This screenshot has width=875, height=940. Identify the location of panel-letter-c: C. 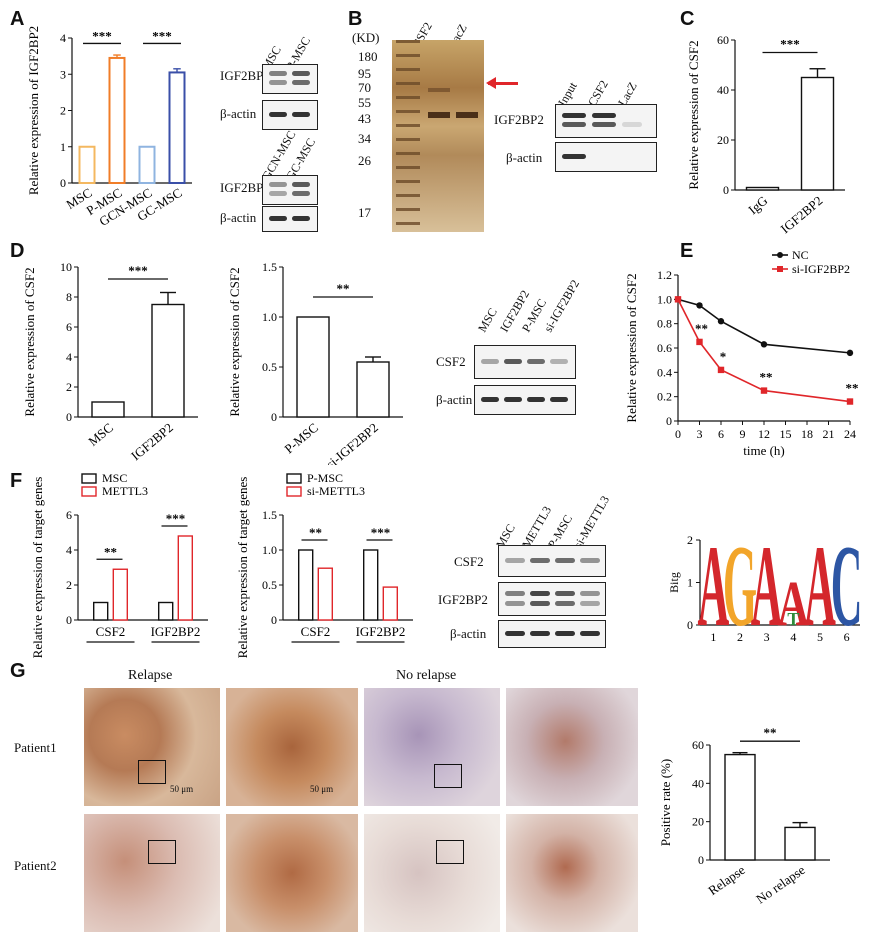
(687, 19).